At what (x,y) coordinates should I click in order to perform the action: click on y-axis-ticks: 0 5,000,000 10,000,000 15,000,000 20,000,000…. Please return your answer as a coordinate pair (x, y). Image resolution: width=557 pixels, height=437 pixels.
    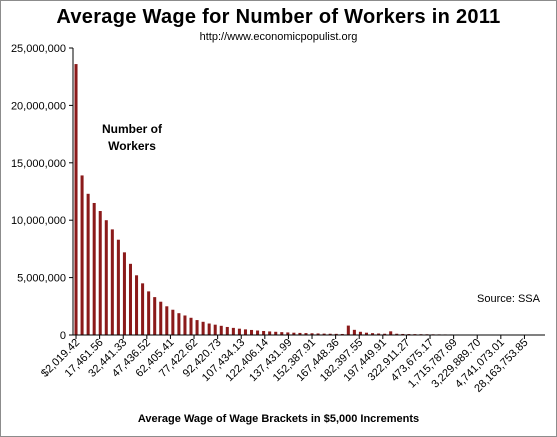
    Looking at the image, I should click on (42, 192).